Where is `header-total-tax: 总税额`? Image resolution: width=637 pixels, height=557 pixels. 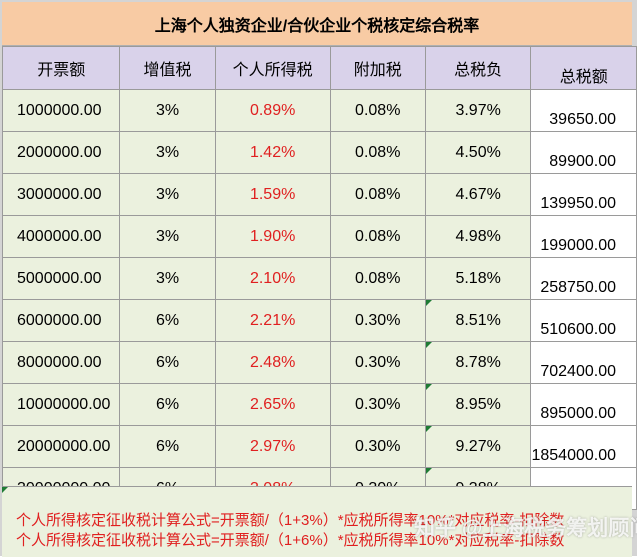 header-total-tax: 总税额 is located at coordinates (583, 68).